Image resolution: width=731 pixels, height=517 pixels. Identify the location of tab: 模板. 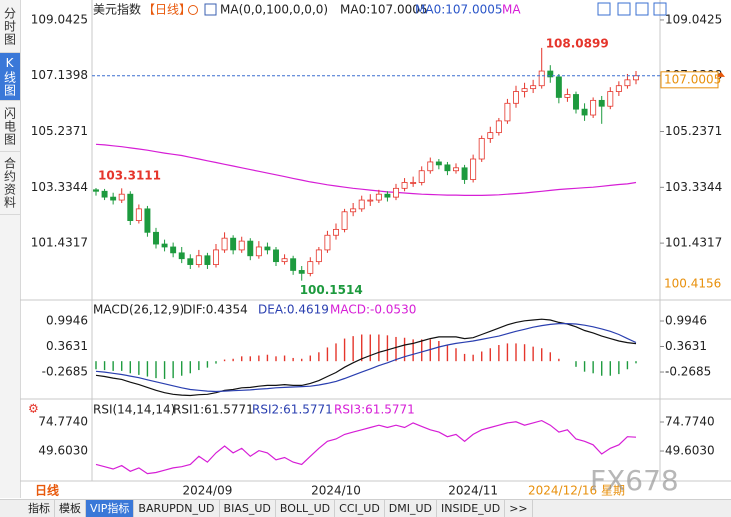
(70, 508).